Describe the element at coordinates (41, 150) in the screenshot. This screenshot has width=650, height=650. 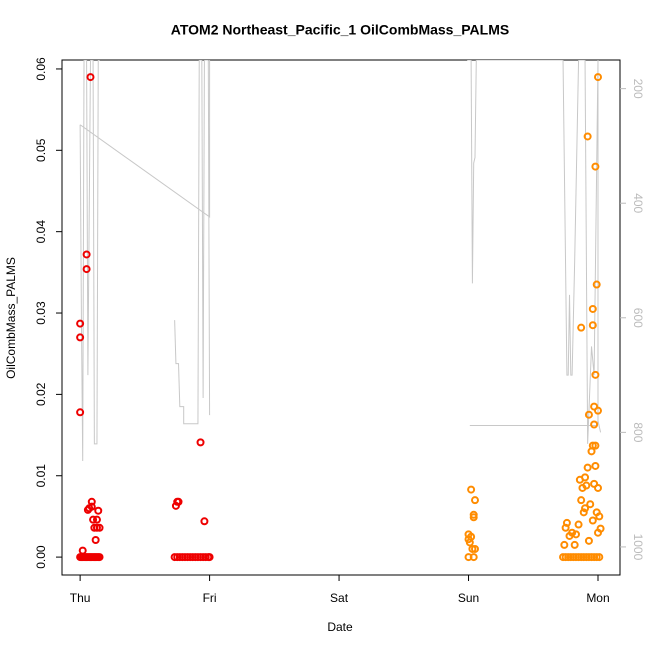
I see `y-tick-label: 0.05` at that location.